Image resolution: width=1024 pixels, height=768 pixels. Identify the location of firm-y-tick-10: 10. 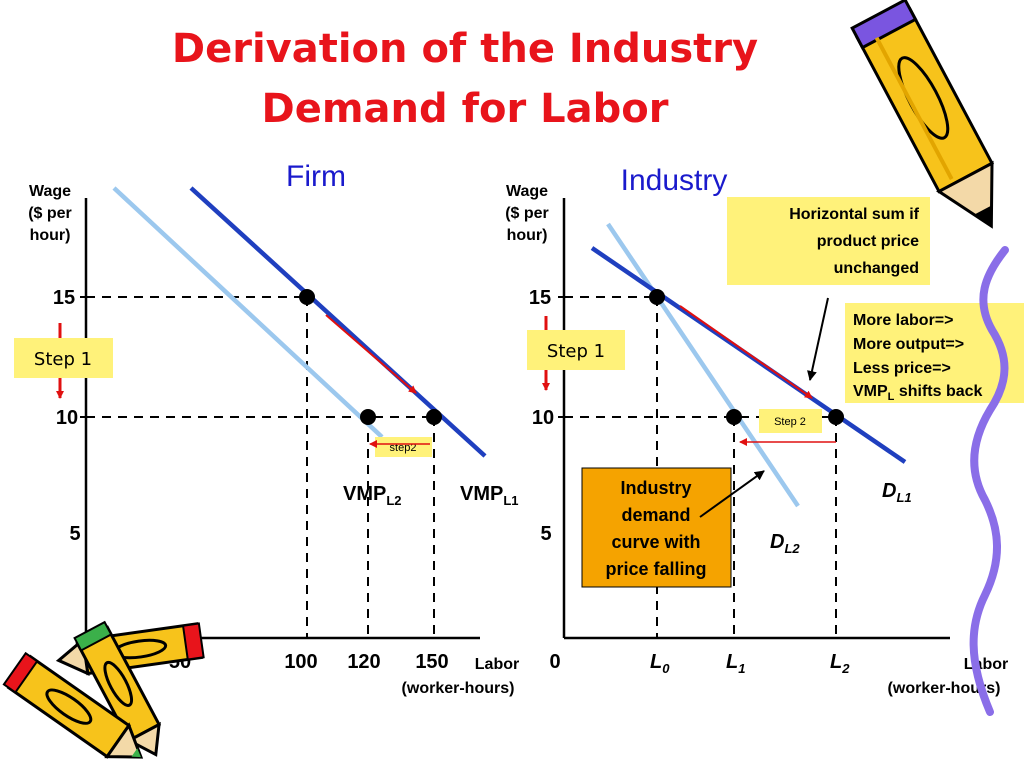
(67, 418).